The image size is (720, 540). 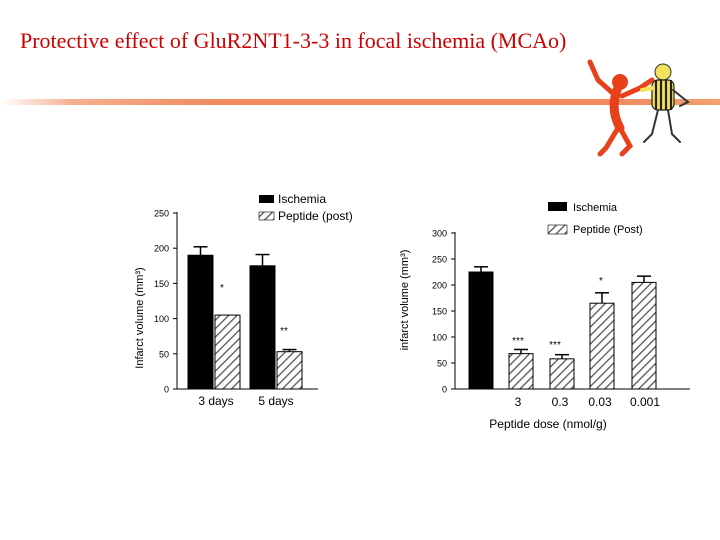 What do you see at coordinates (557, 229) in the screenshot?
I see `chart2-legend-swatch-peptide` at bounding box center [557, 229].